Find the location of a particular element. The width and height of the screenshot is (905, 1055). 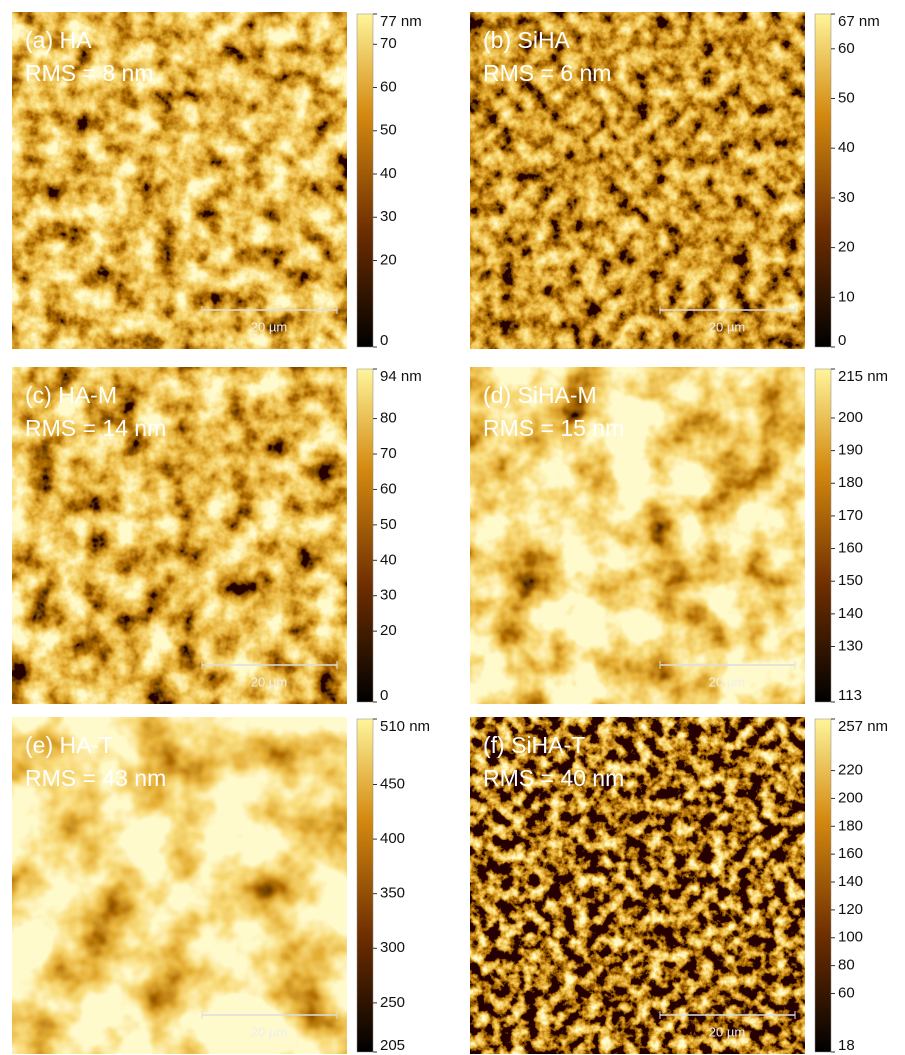

colorbar-tick-label: 215 nm is located at coordinates (863, 376).